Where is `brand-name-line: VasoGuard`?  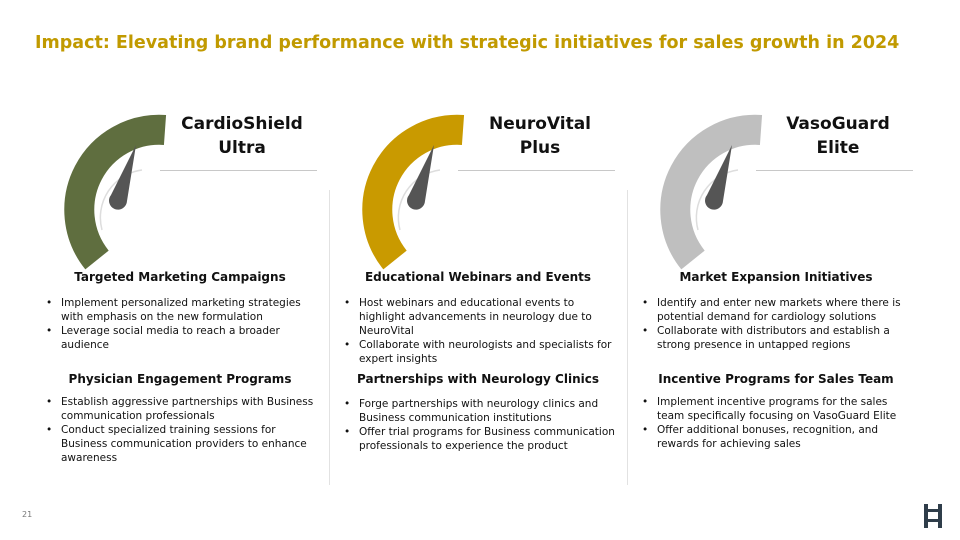 brand-name-line: VasoGuard is located at coordinates (838, 124).